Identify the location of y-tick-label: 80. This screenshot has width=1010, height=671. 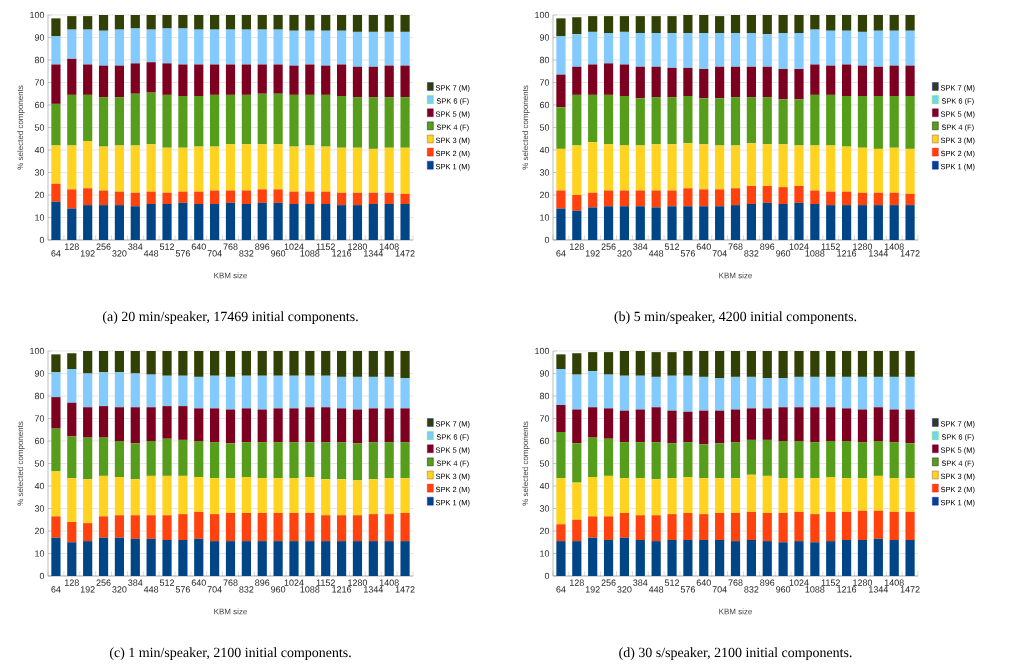
(39, 60).